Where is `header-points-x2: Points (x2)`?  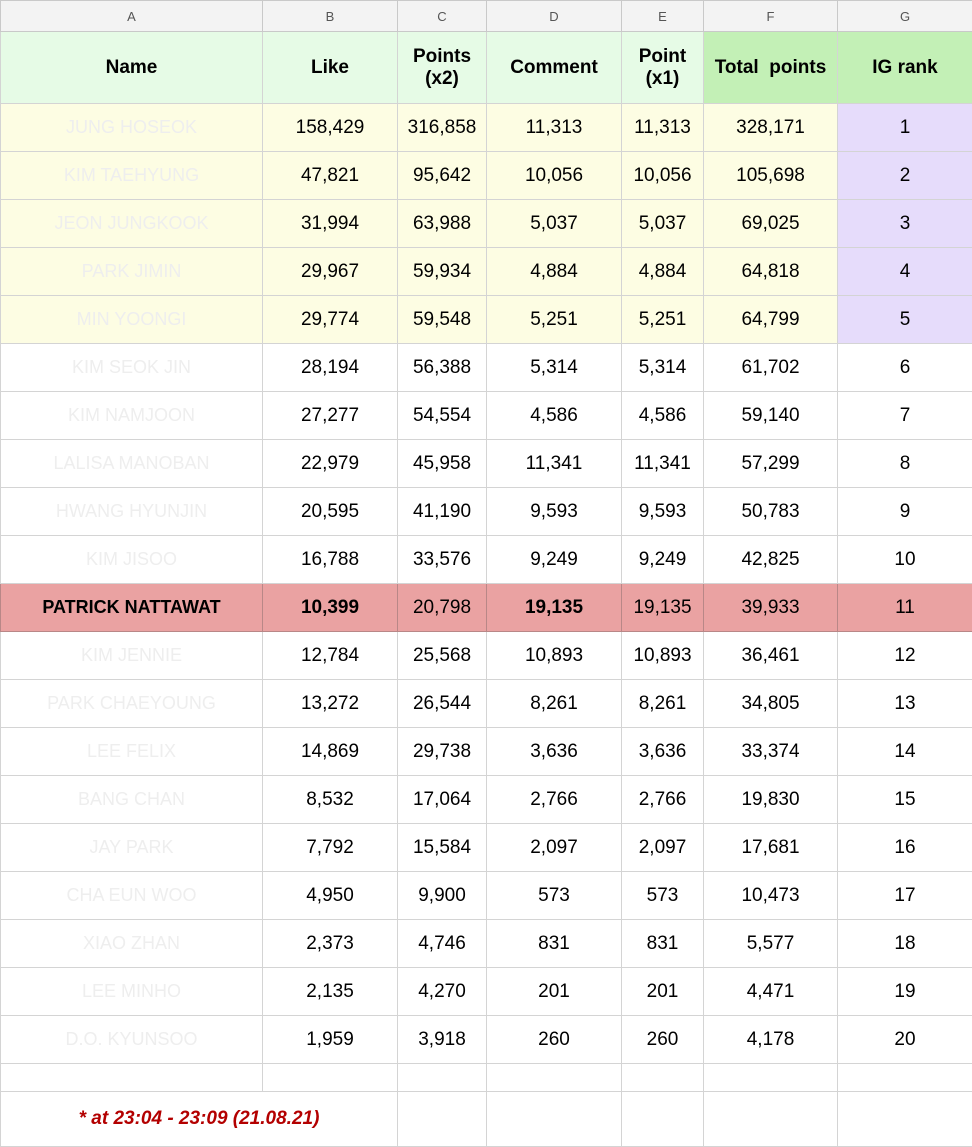
header-points-x2: Points (x2) is located at coordinates (442, 68).